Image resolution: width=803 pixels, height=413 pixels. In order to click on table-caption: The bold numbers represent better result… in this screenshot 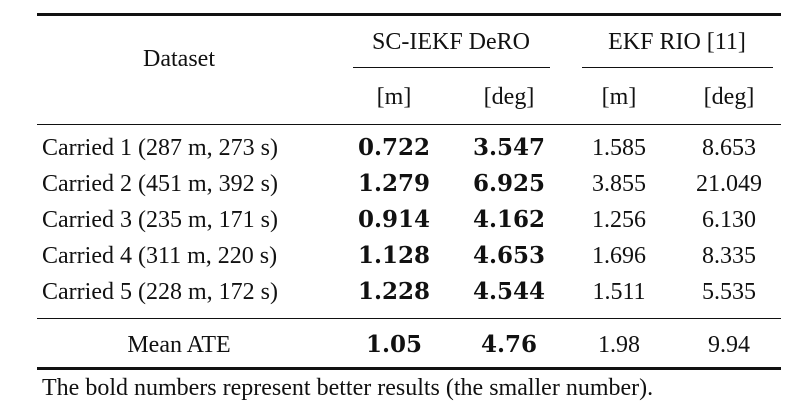, I will do `click(348, 388)`.